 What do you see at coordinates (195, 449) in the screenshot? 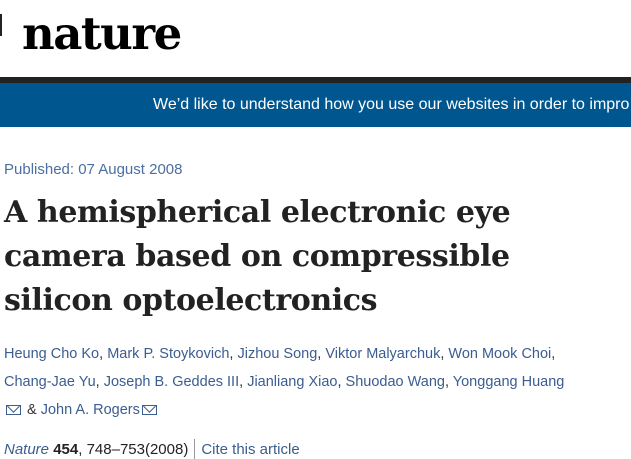
I see `citation-divider` at bounding box center [195, 449].